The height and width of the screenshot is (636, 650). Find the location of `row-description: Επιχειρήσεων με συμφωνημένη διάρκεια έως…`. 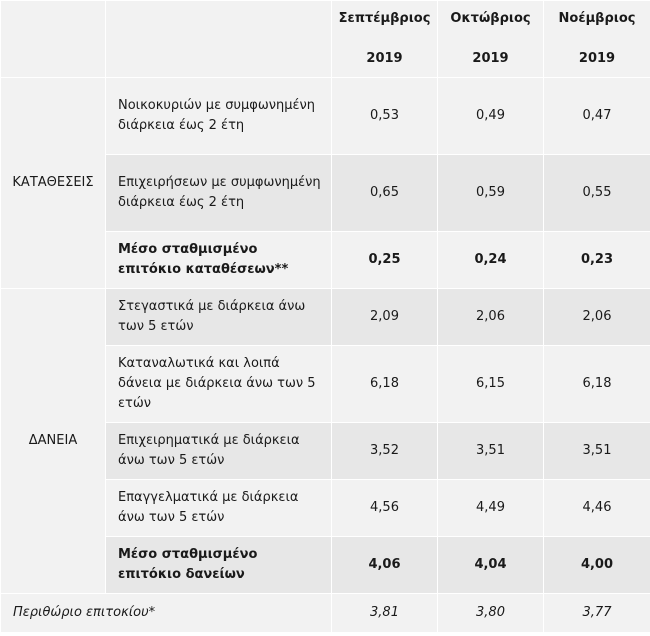

row-description: Επιχειρήσεων με συμφωνημένη διάρκεια έως… is located at coordinates (218, 193).